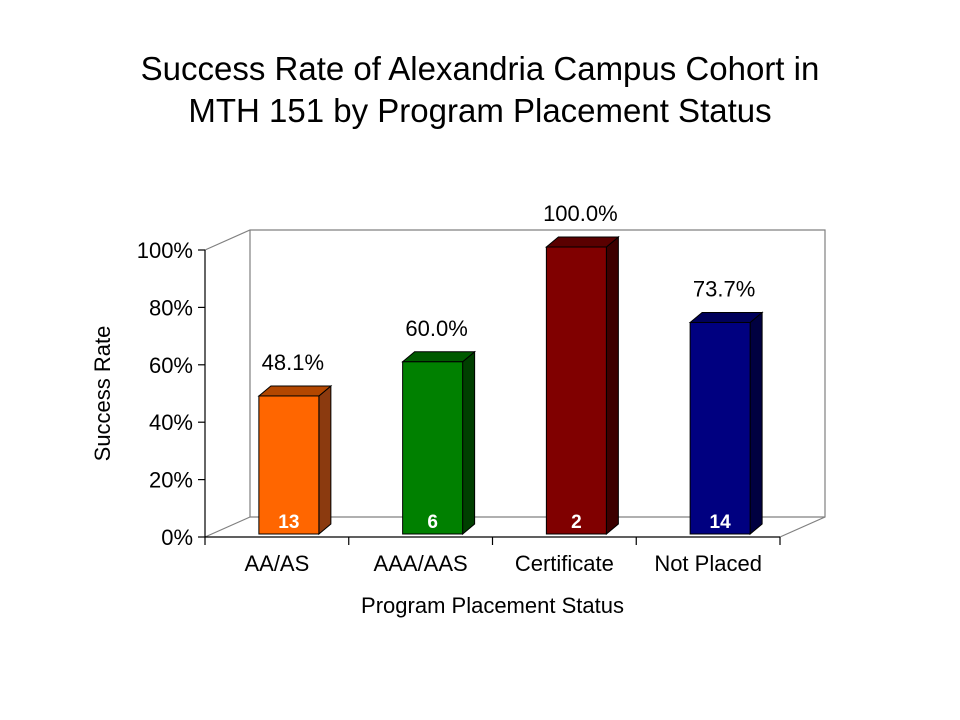 The image size is (960, 720). Describe the element at coordinates (492, 605) in the screenshot. I see `x-axis-title: Program Placement Status` at that location.